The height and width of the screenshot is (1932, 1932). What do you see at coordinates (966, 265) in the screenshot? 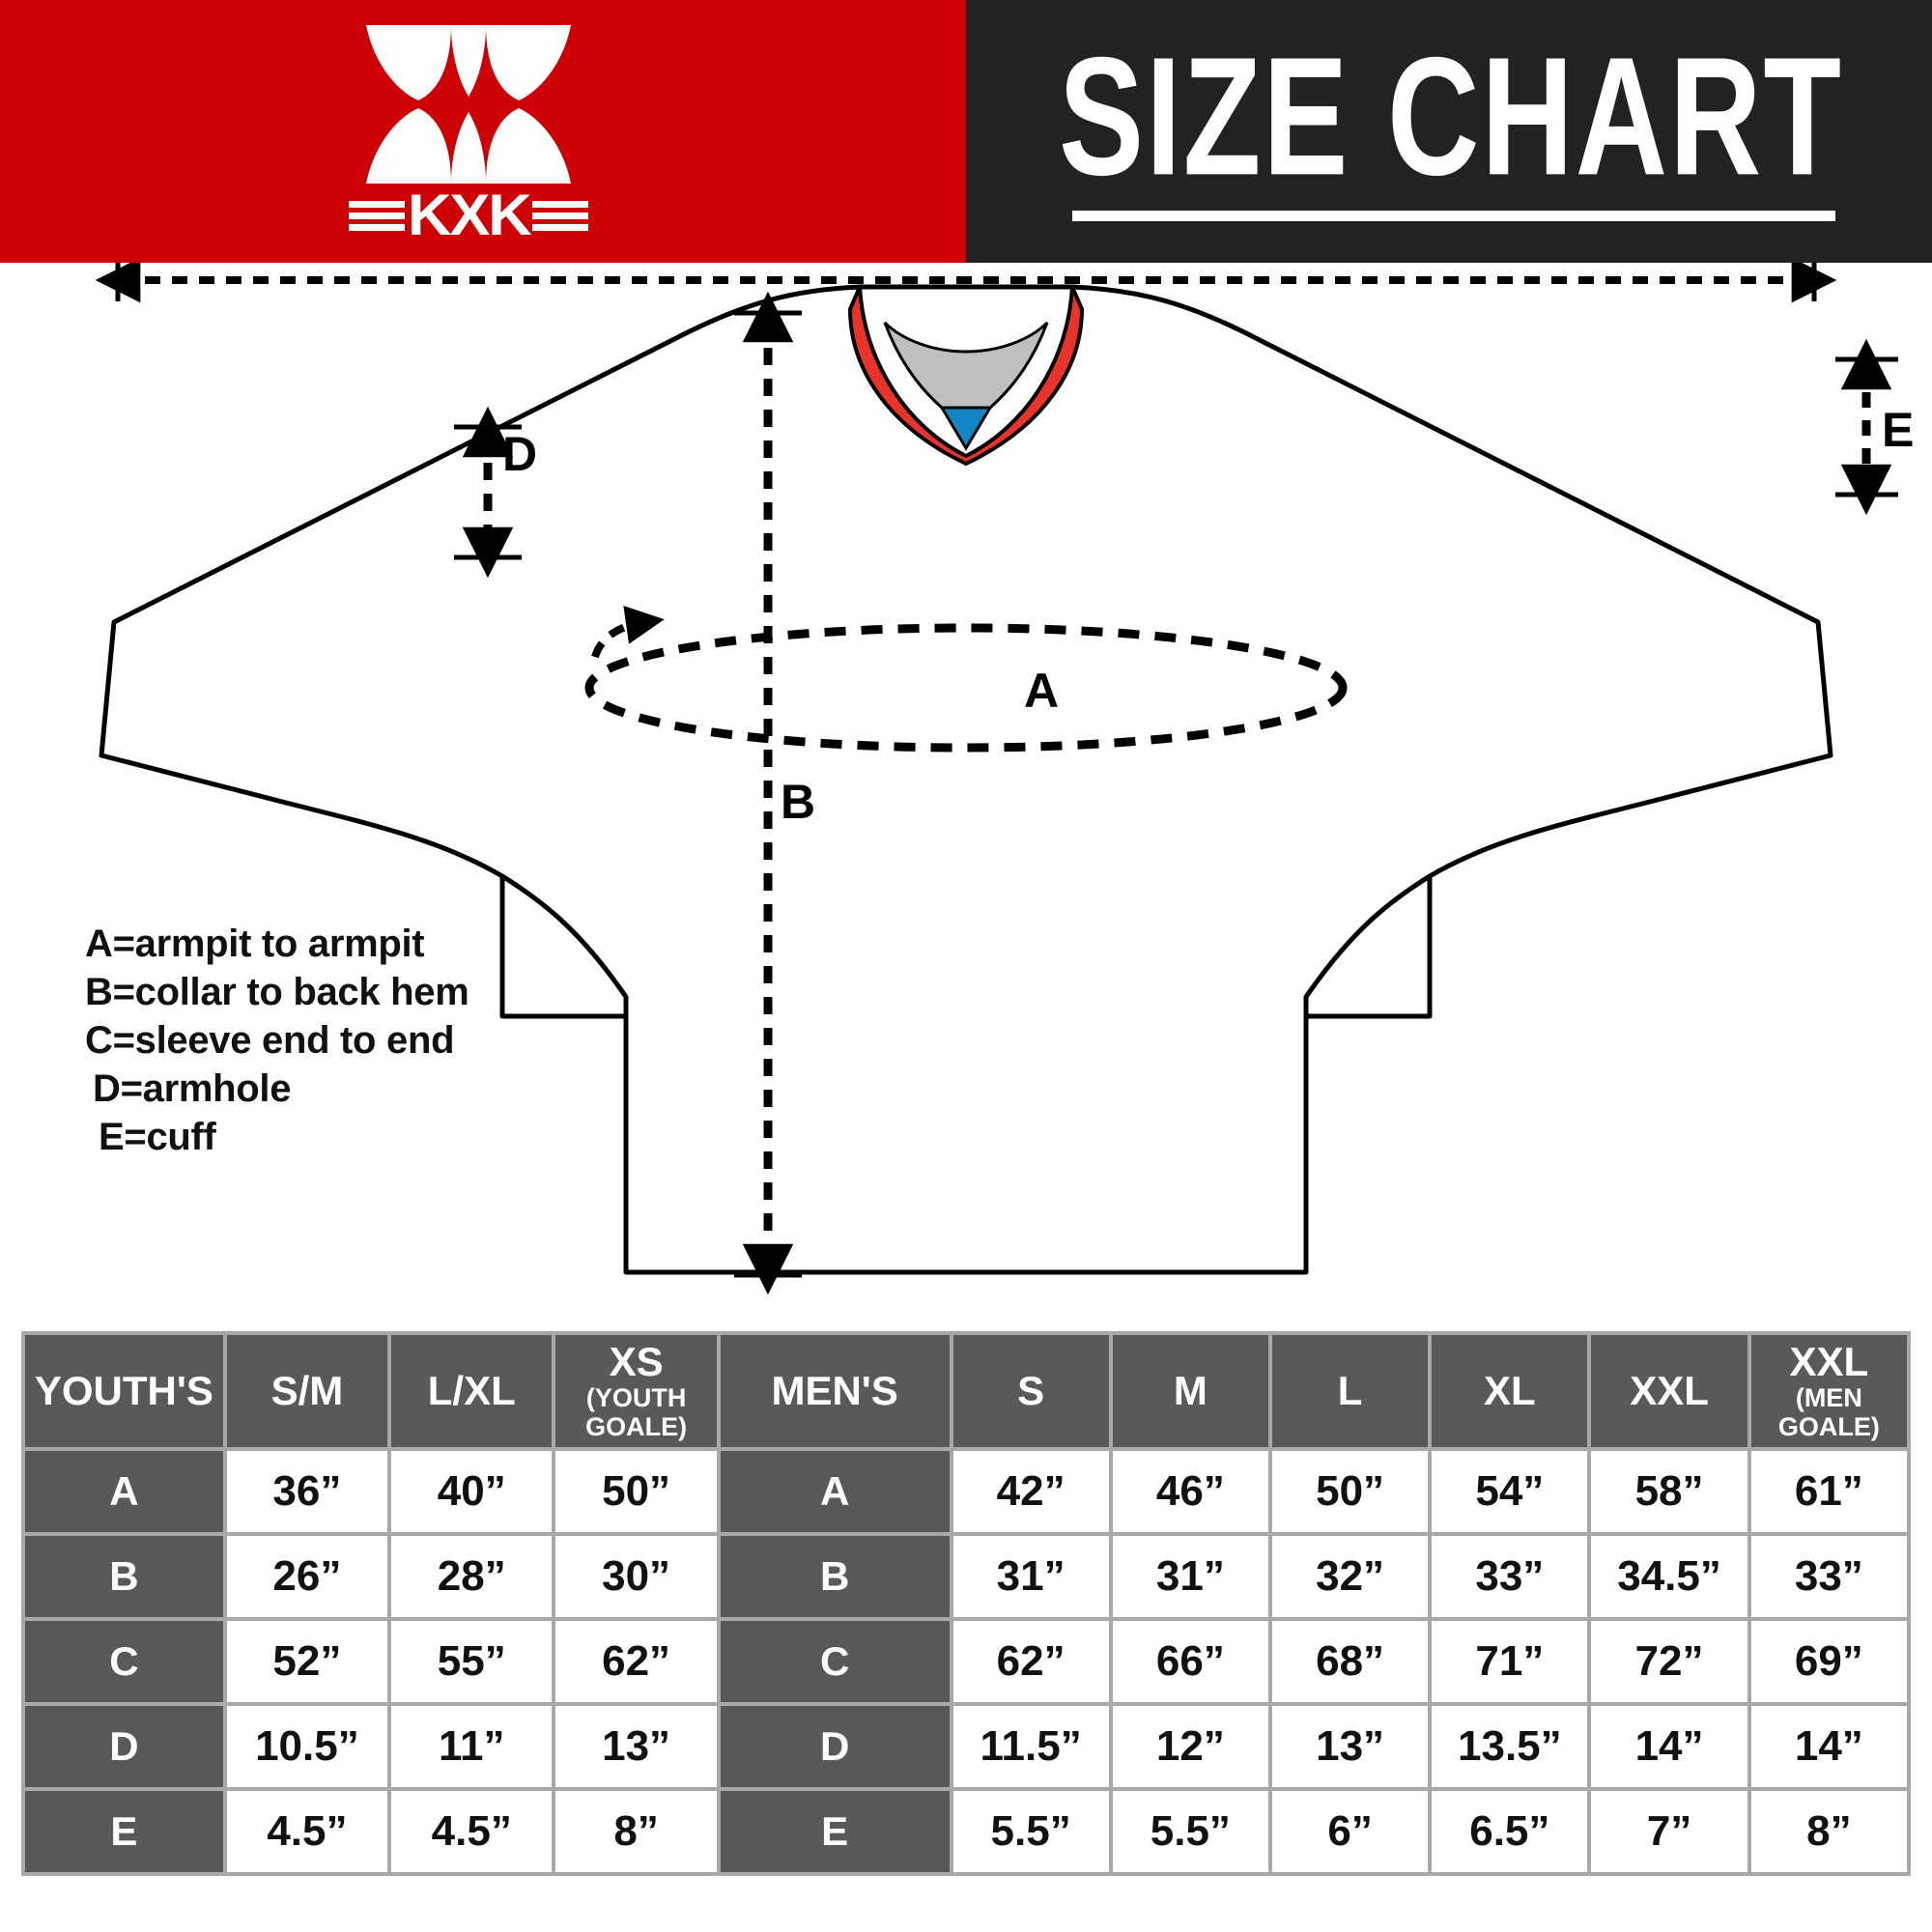
I see `dimension-c-label: C` at bounding box center [966, 265].